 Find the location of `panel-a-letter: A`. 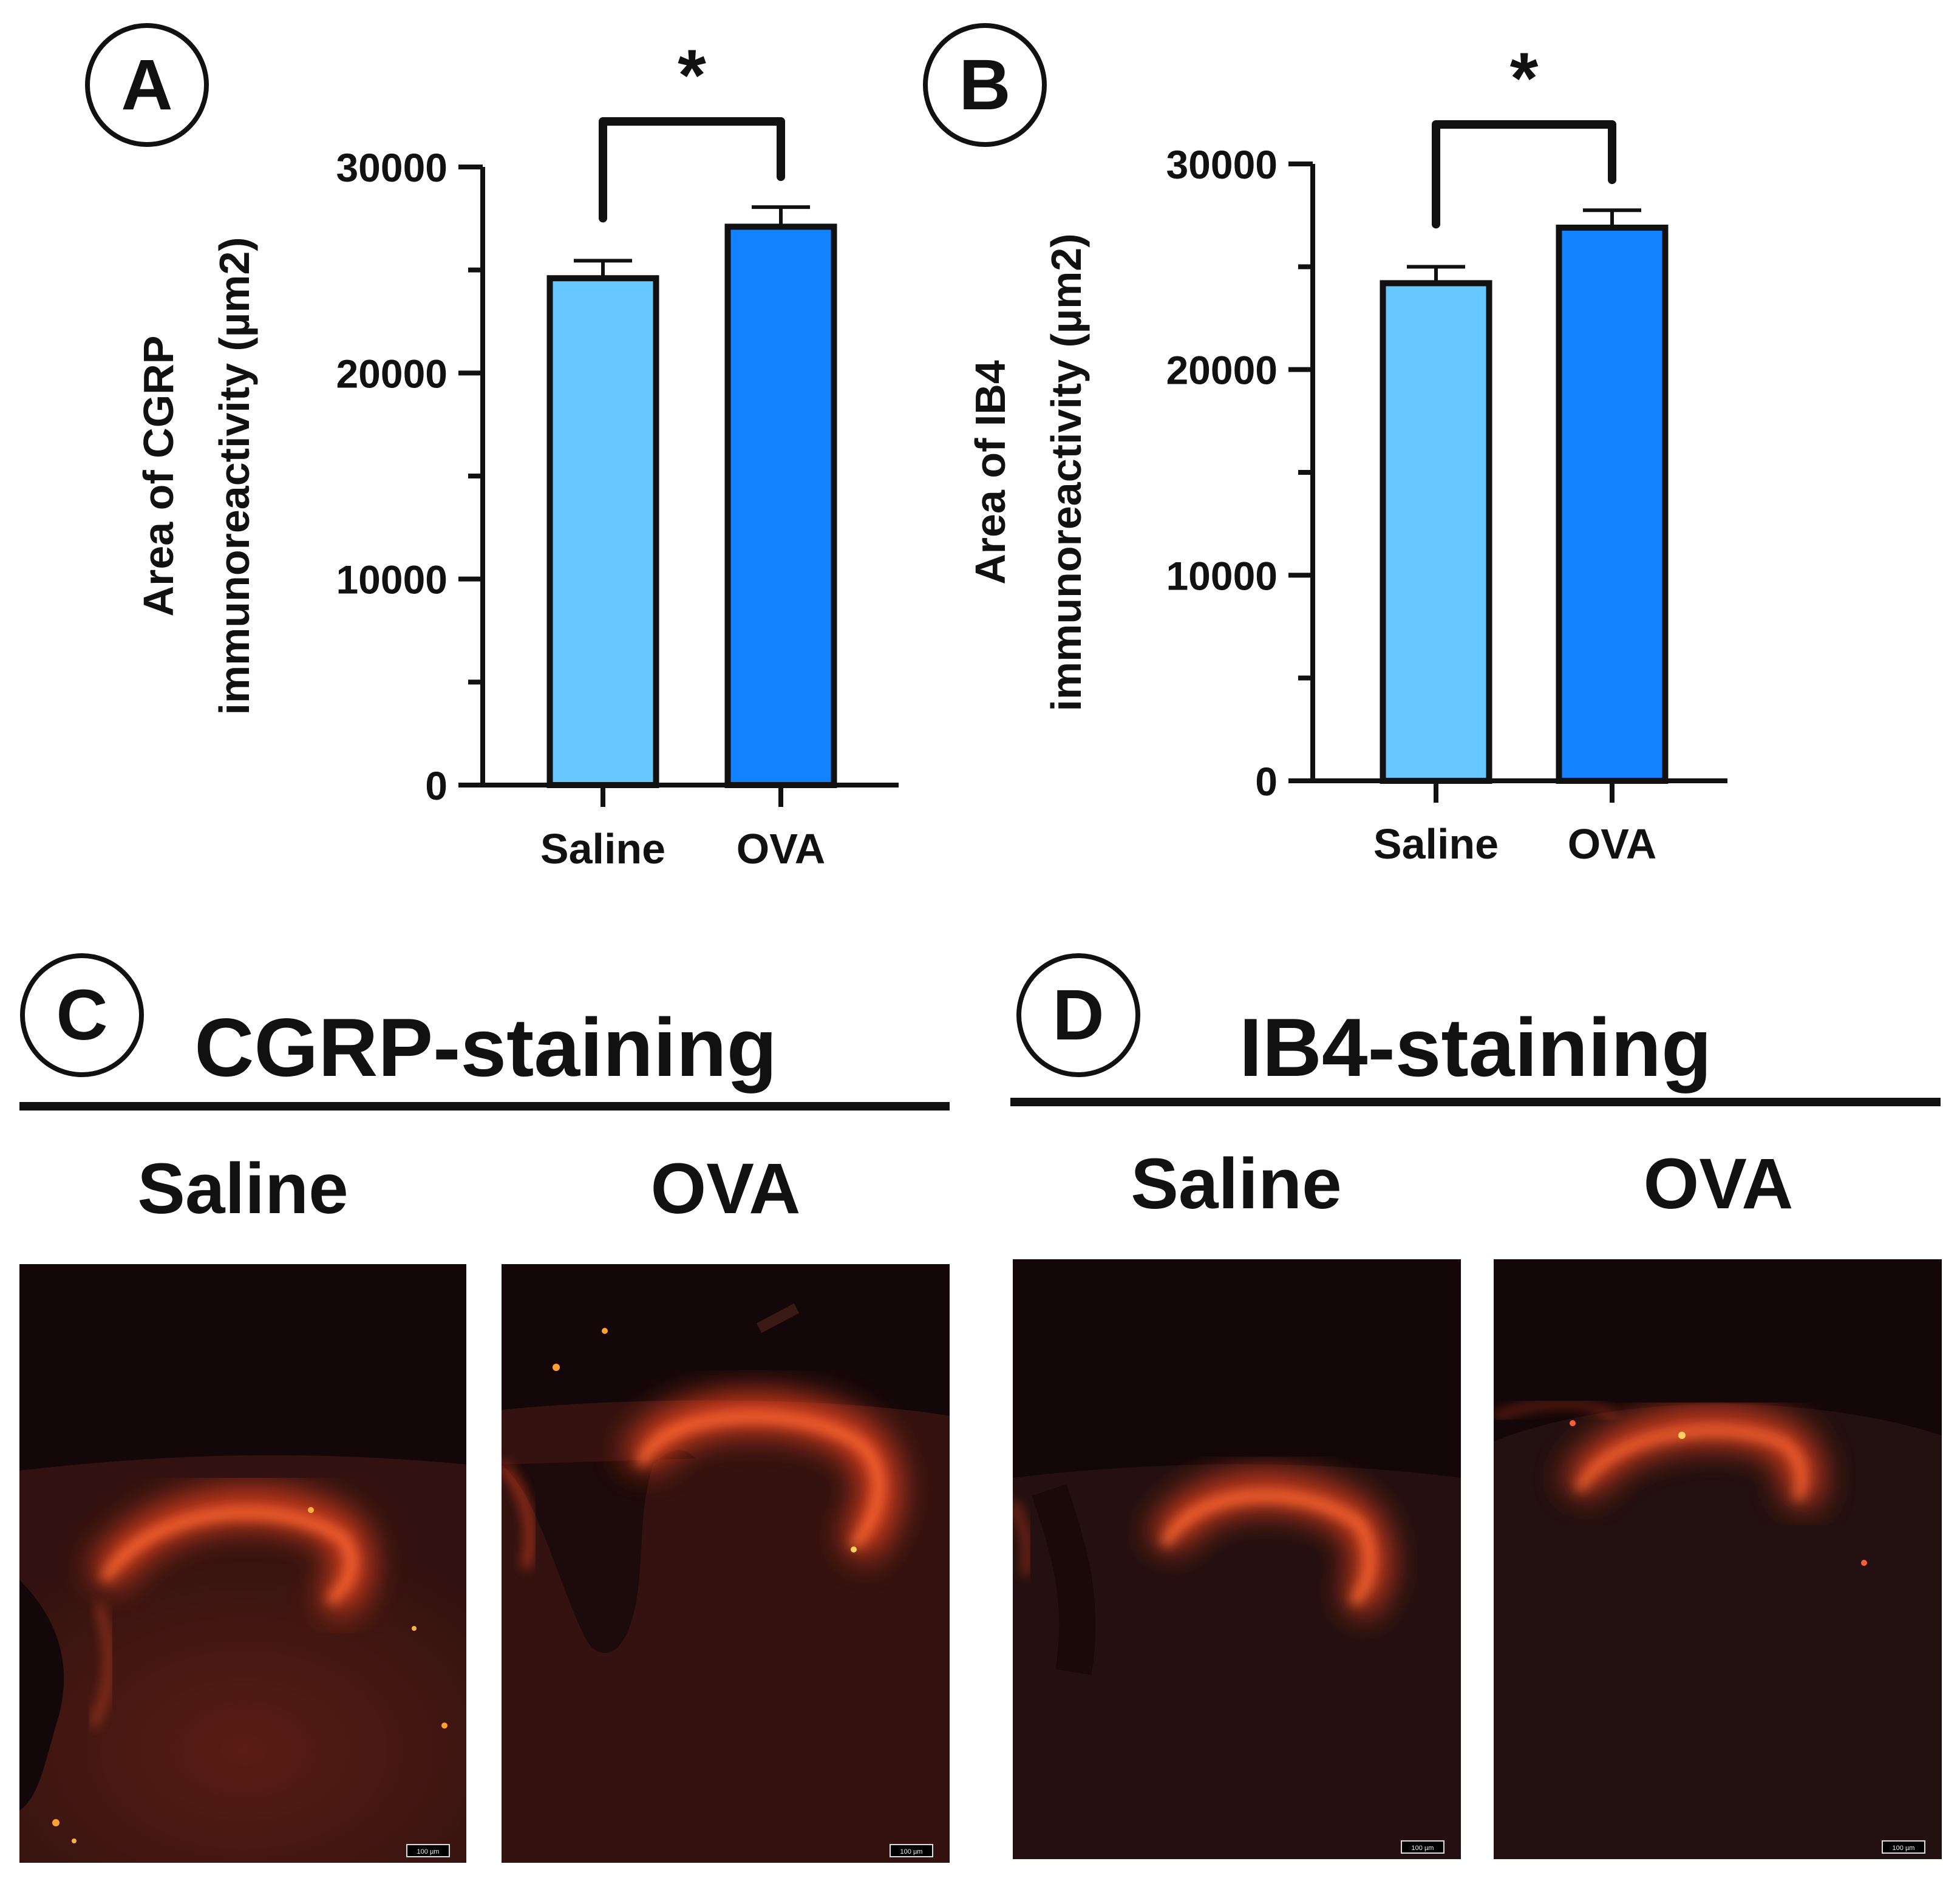

panel-a-letter: A is located at coordinates (146, 85).